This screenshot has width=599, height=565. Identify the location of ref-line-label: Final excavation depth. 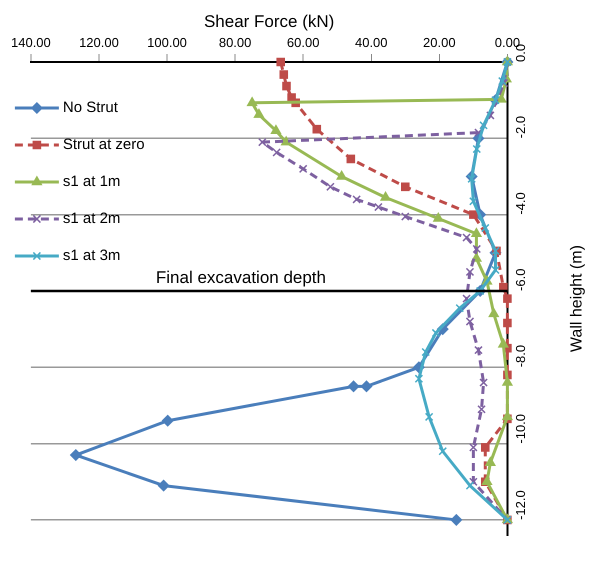
(241, 278).